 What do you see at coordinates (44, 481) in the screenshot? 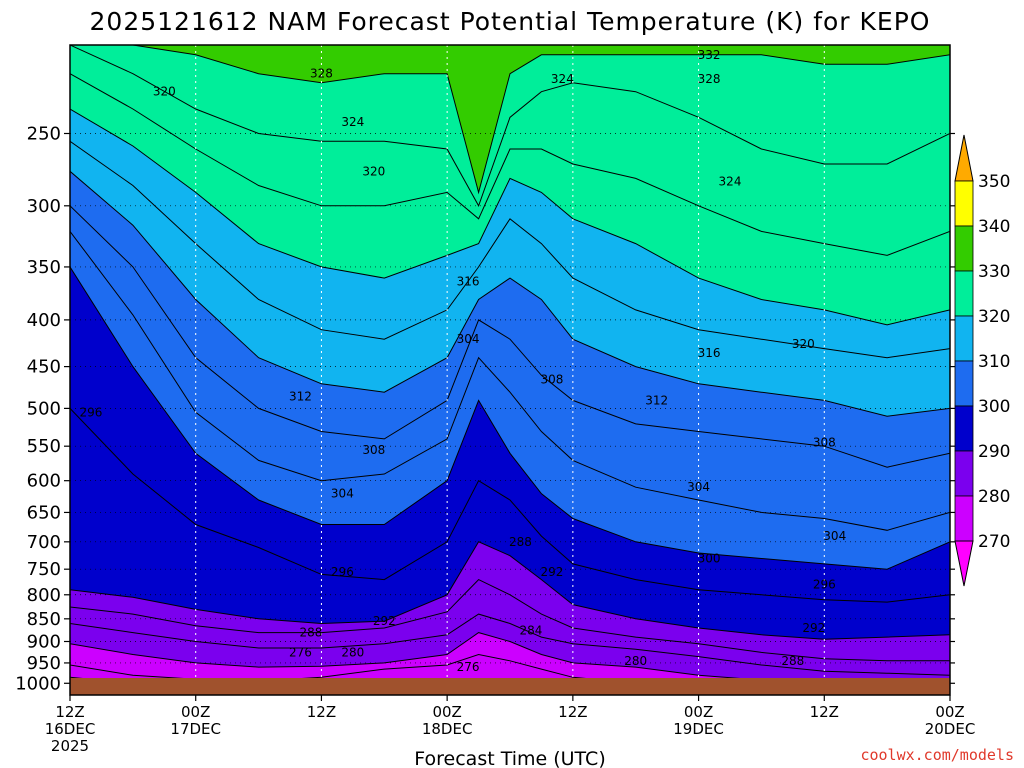
I see `y-tick-label: 600` at bounding box center [44, 481].